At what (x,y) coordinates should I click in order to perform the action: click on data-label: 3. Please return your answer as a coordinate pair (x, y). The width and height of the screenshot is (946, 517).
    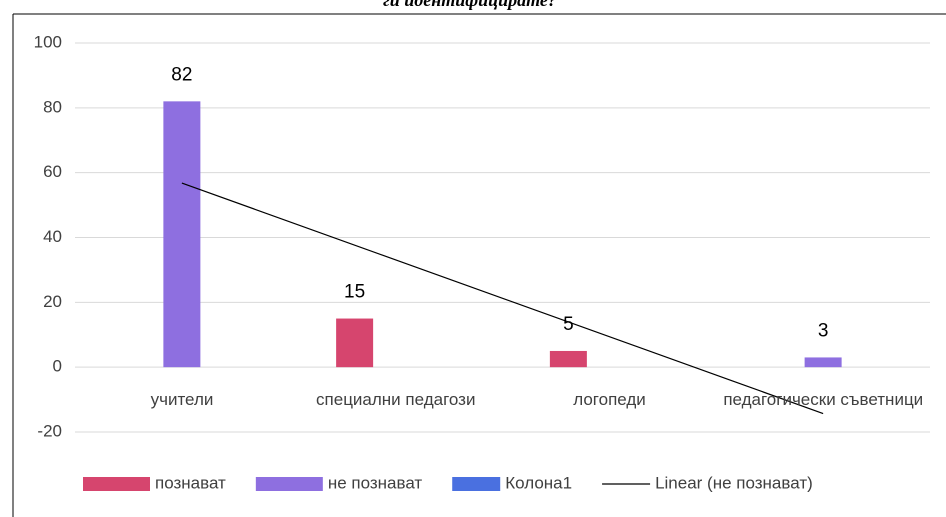
    Looking at the image, I should click on (823, 330).